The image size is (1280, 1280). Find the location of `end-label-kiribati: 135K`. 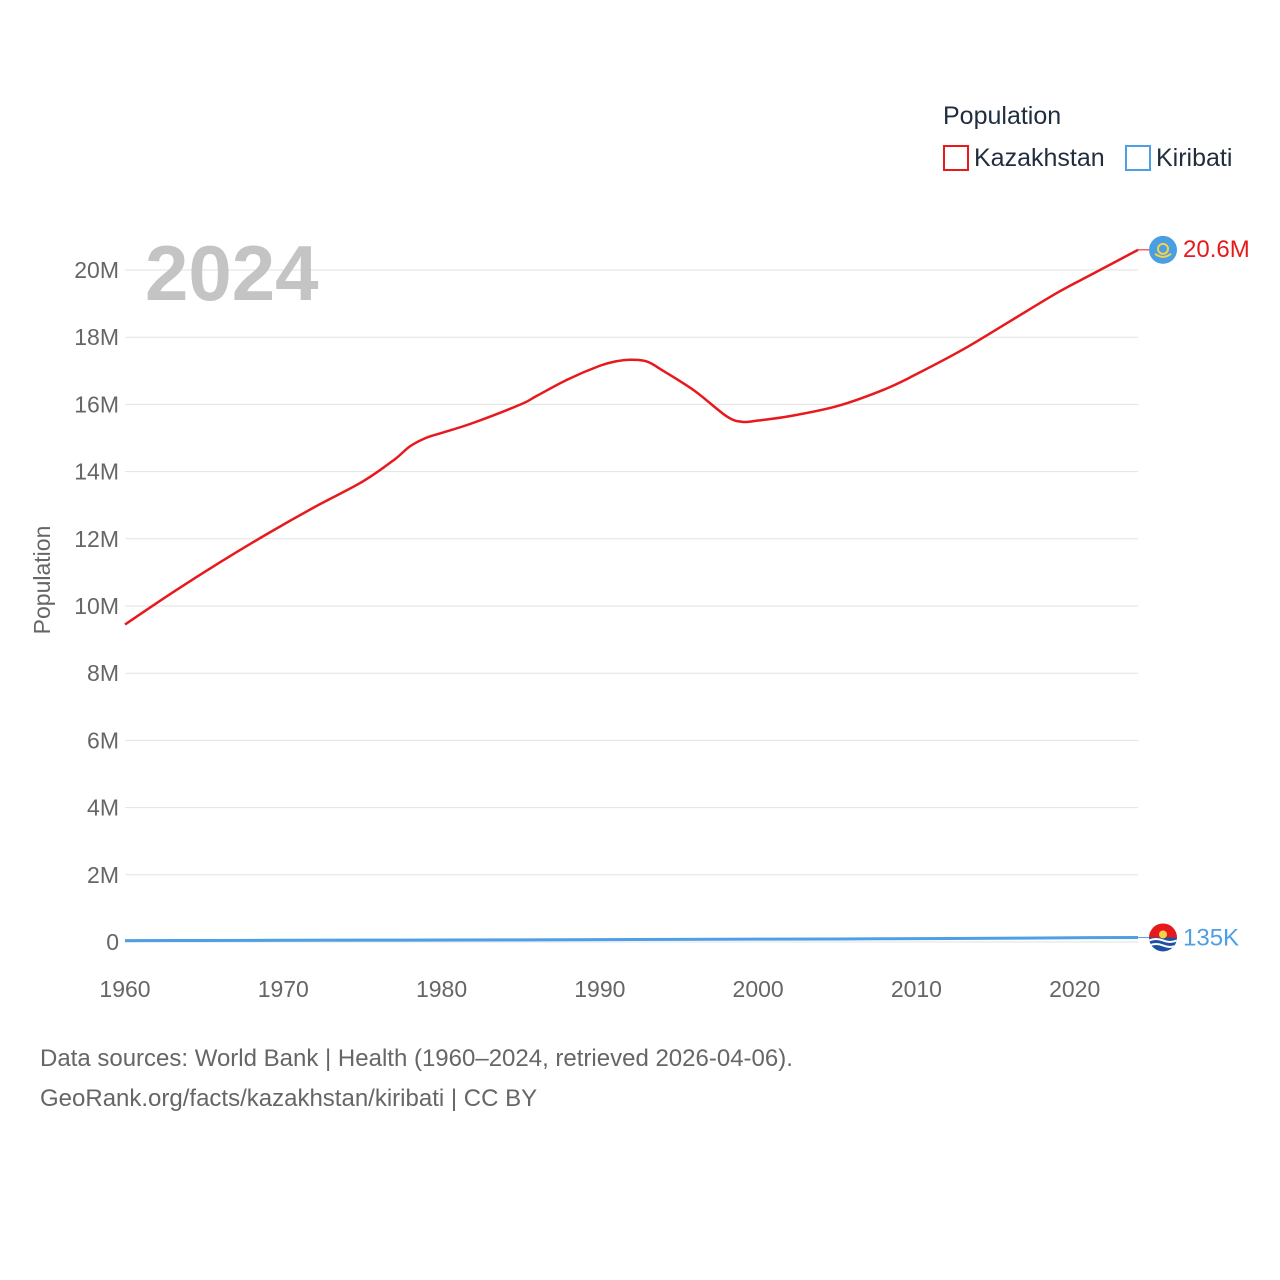

end-label-kiribati: 135K is located at coordinates (1211, 937).